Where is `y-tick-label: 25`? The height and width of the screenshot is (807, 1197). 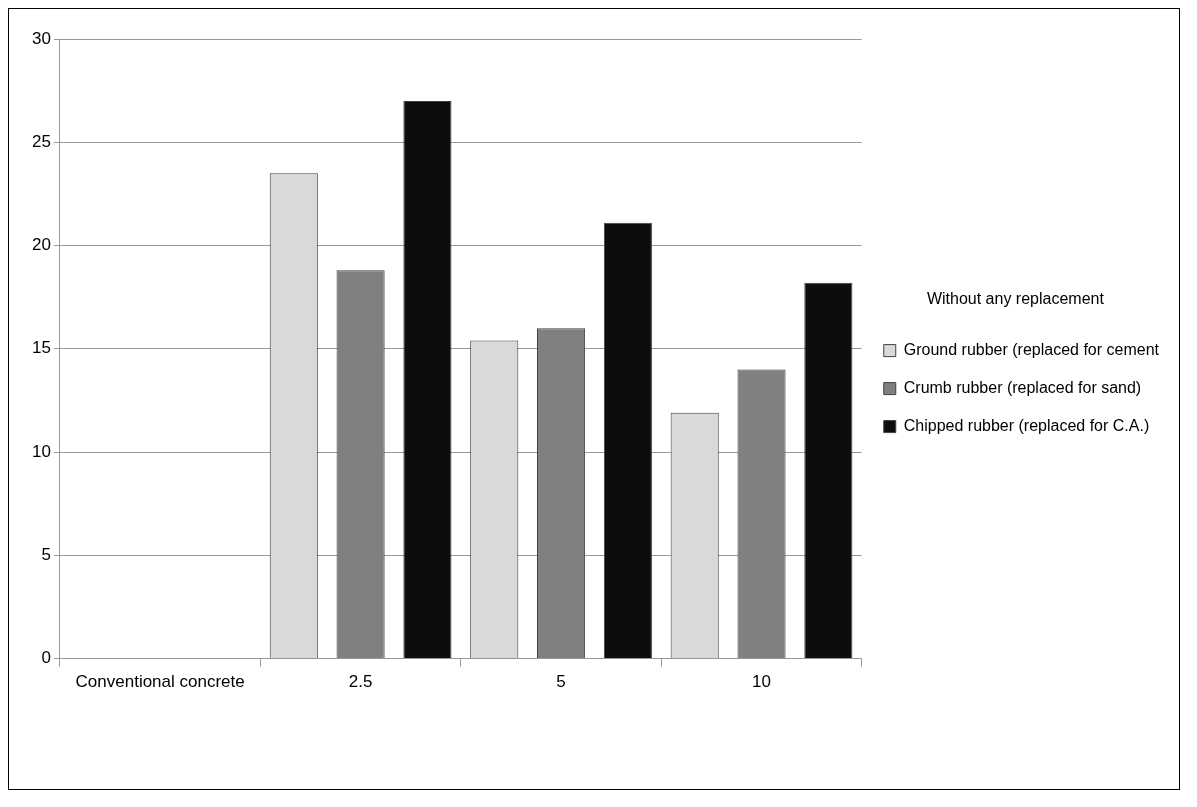
y-tick-label: 25 is located at coordinates (41, 141).